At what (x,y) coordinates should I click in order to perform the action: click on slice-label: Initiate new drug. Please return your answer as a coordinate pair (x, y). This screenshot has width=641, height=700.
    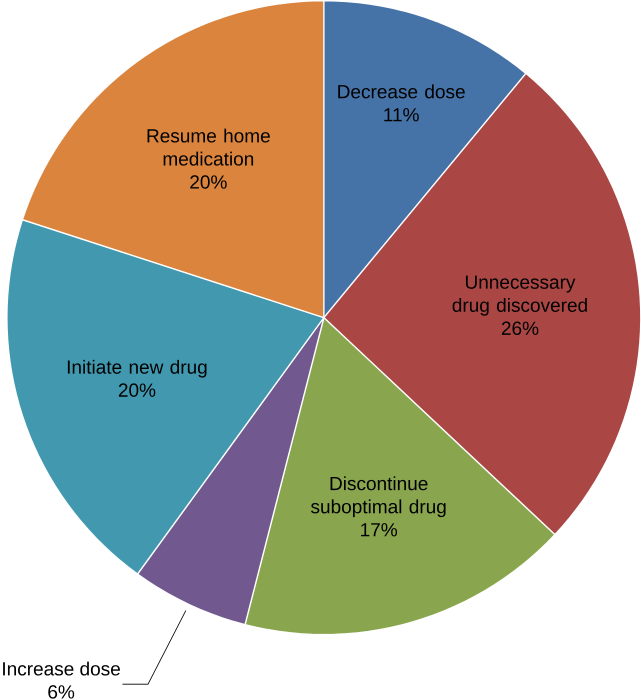
    Looking at the image, I should click on (137, 369).